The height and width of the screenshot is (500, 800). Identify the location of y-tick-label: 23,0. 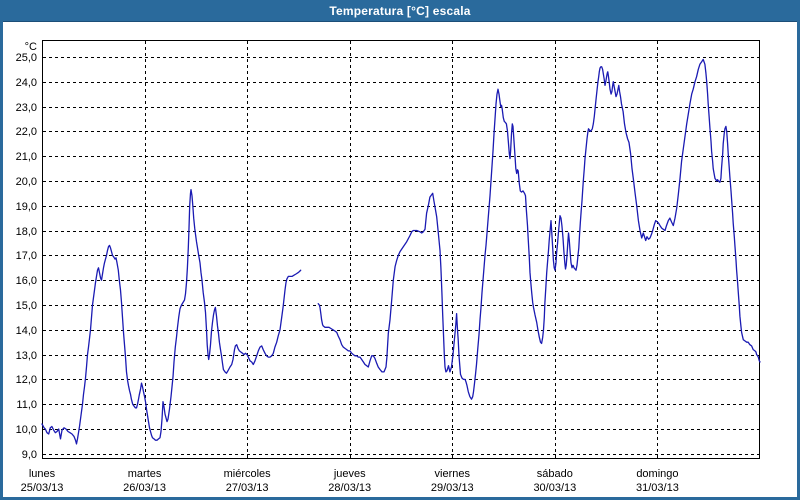
(26, 108).